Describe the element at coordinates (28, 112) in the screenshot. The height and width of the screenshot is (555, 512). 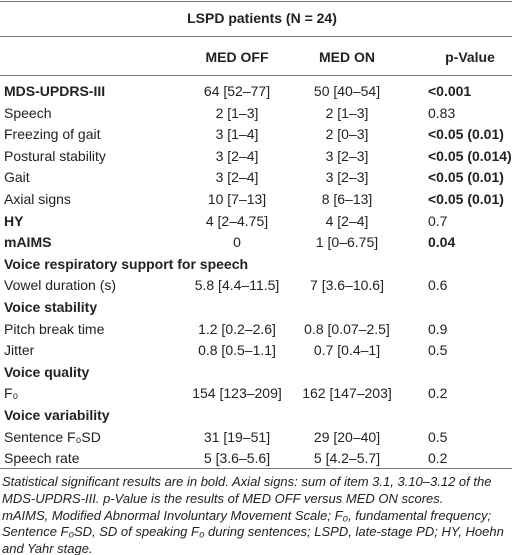
I see `row-label: Speech` at that location.